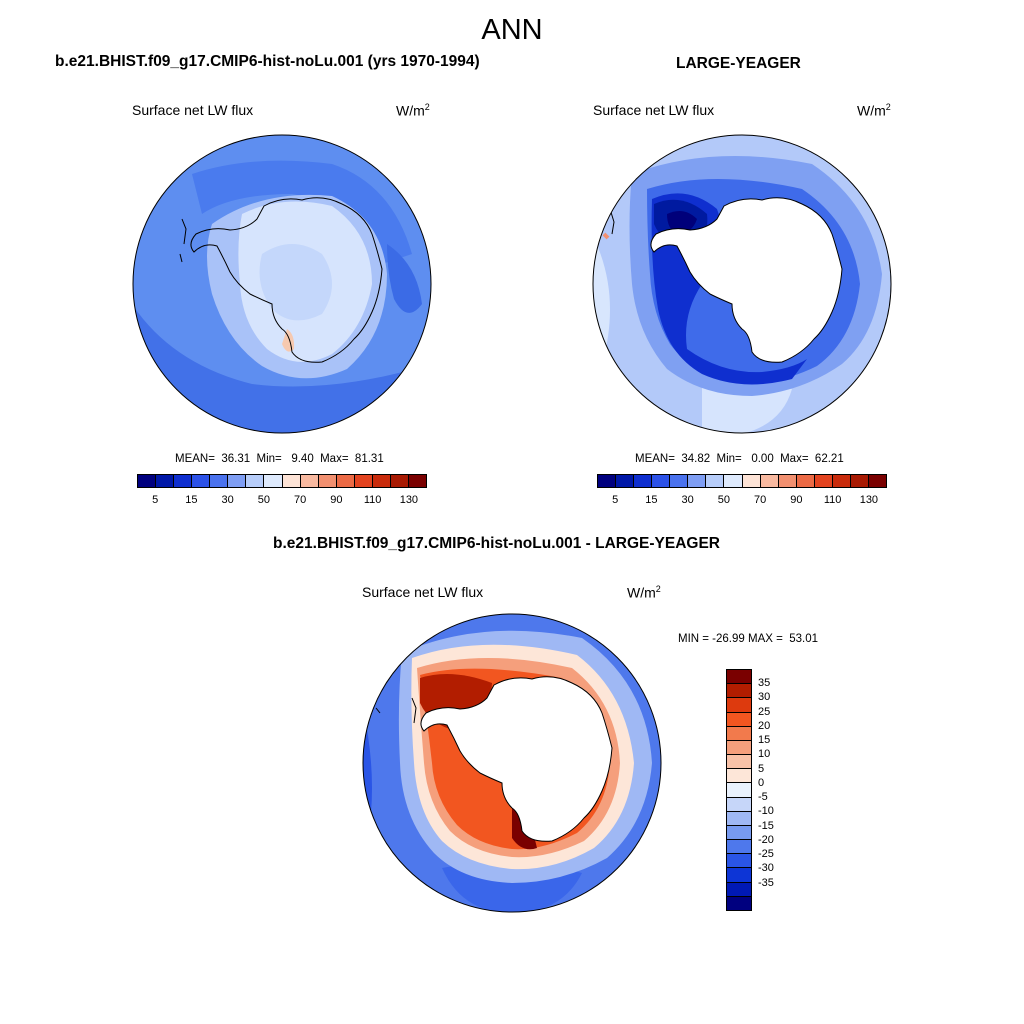 Image resolution: width=1024 pixels, height=1024 pixels. Describe the element at coordinates (512, 30) in the screenshot. I see `figure-title: ANN` at that location.